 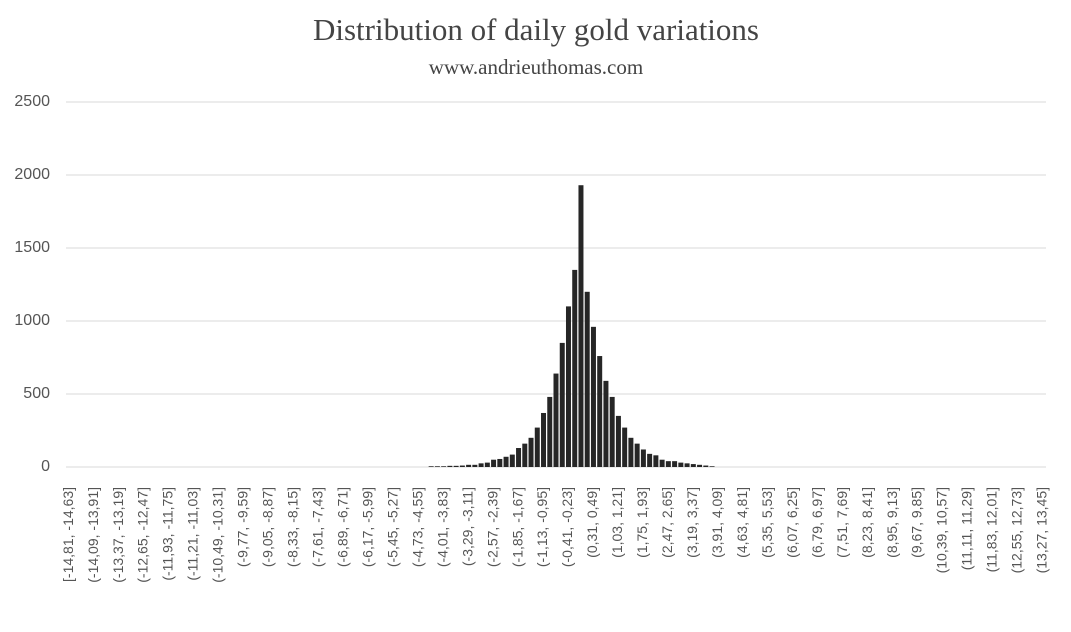 I want to click on y-tick-label: 500, so click(x=36, y=393).